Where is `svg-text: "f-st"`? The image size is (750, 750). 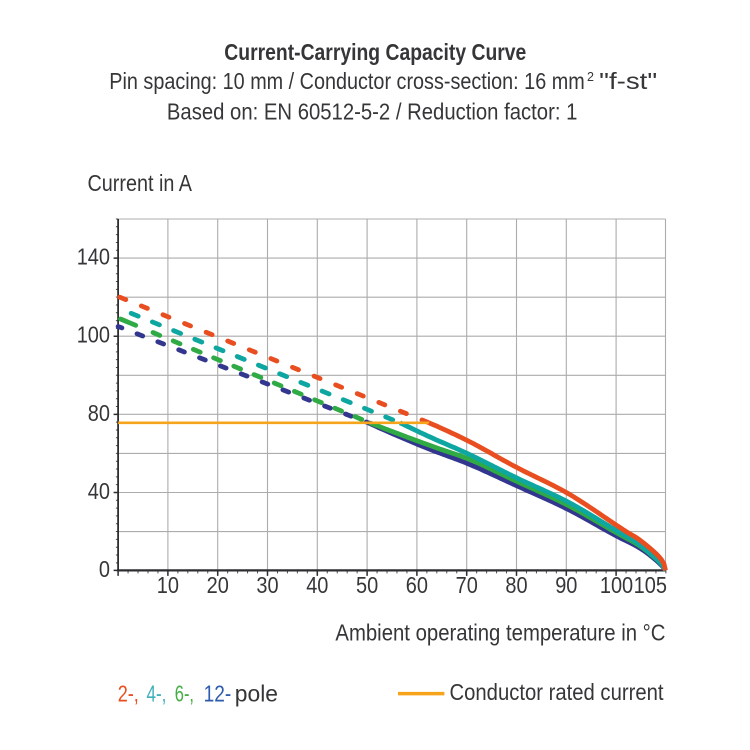 svg-text: "f-st" is located at coordinates (628, 81).